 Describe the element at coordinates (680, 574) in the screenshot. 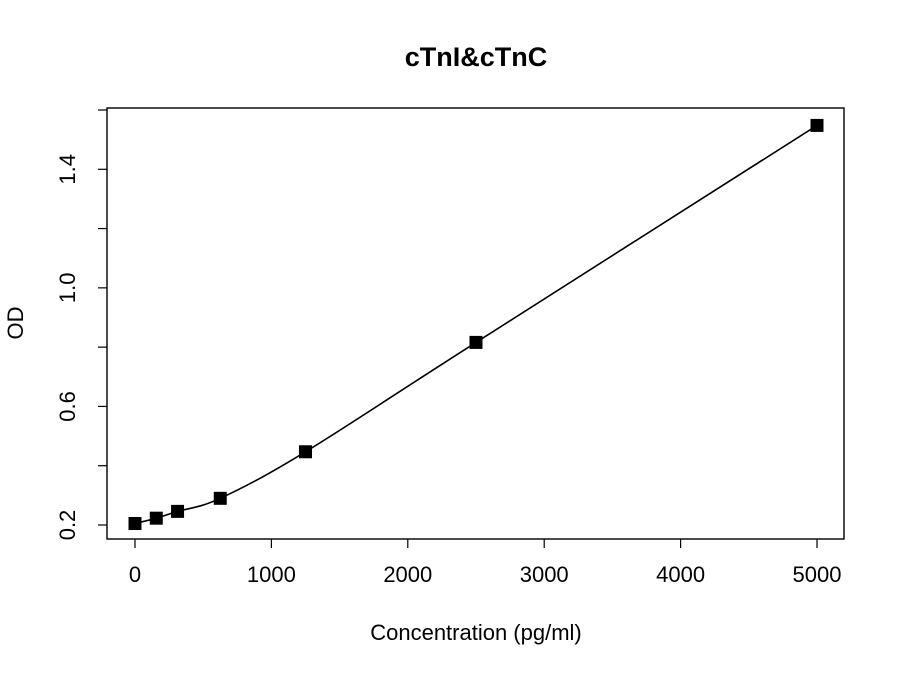

I see `x-tick-label: 4000` at that location.